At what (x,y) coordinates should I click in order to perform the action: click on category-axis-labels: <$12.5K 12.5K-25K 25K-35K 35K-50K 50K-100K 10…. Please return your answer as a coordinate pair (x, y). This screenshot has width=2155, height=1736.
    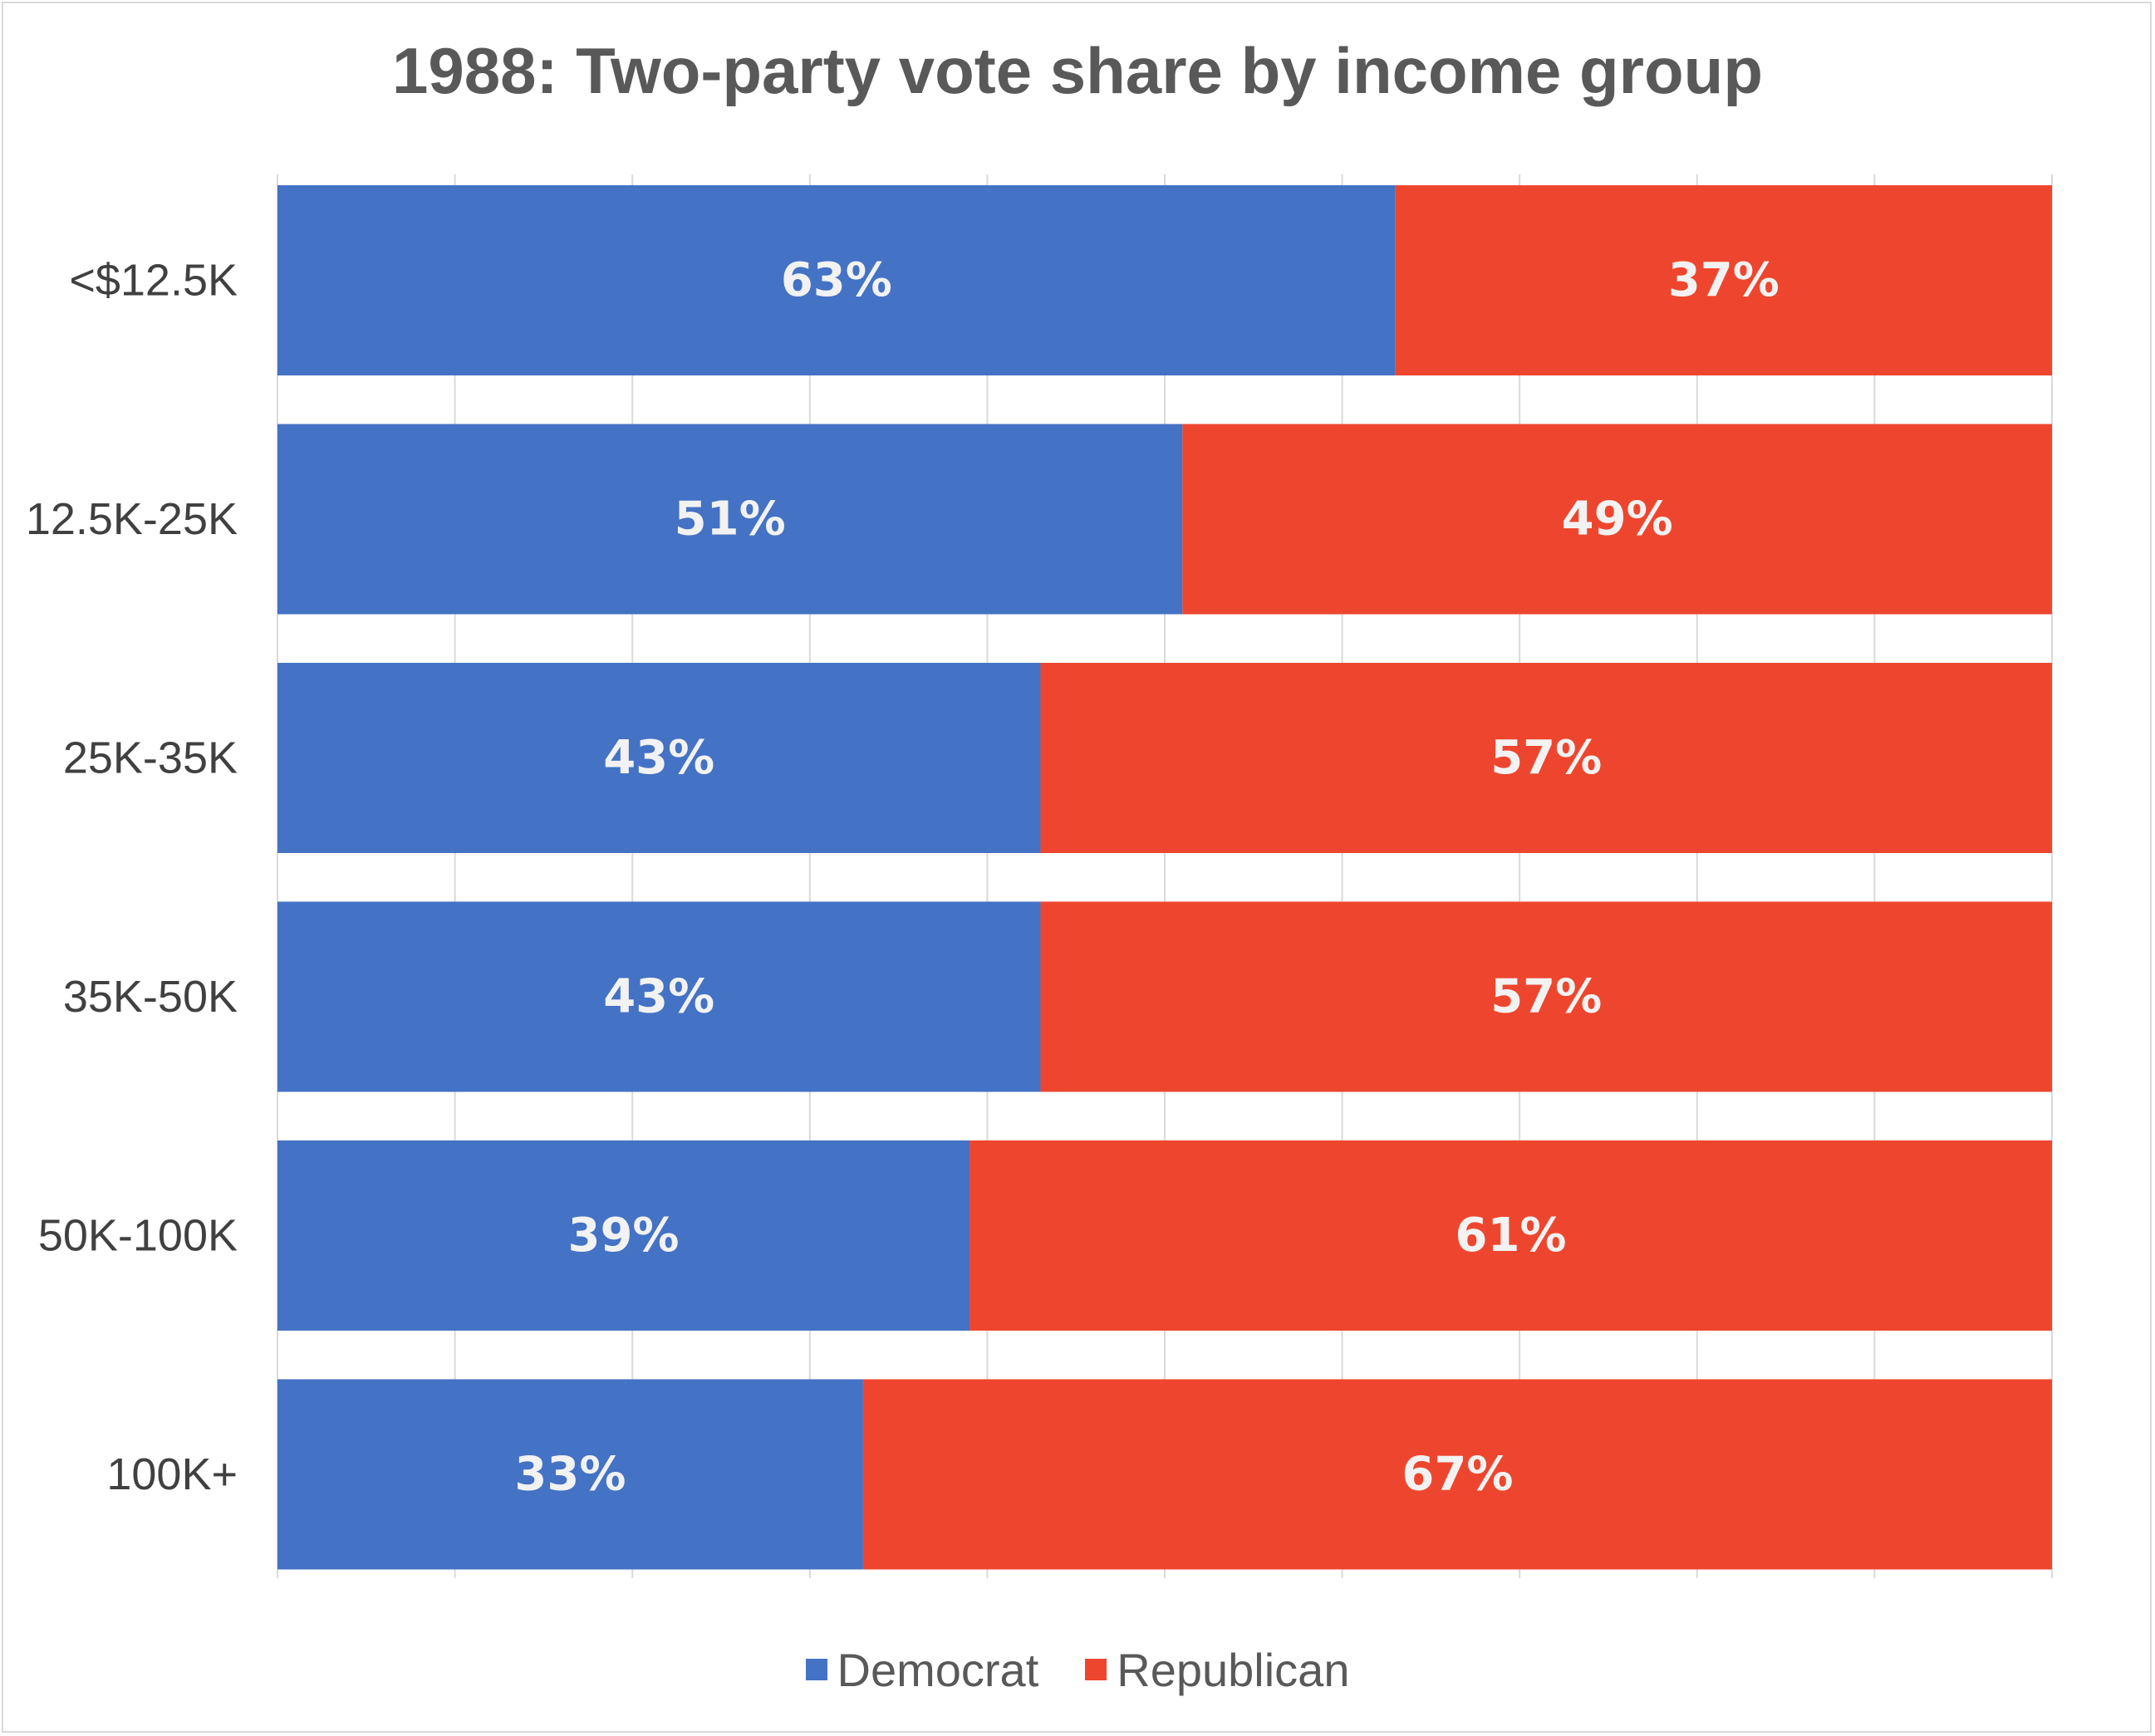
    Looking at the image, I should click on (132, 878).